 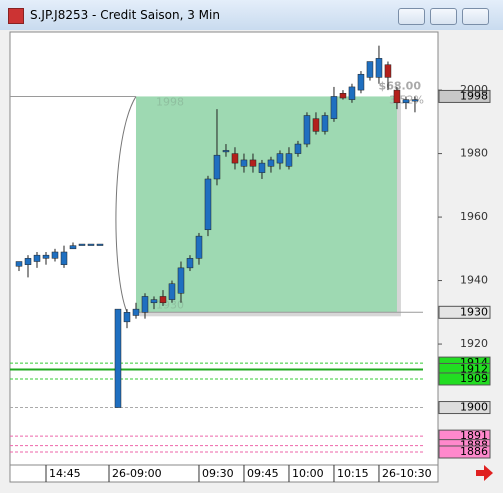 I want to click on box-arc, so click(x=126, y=204).